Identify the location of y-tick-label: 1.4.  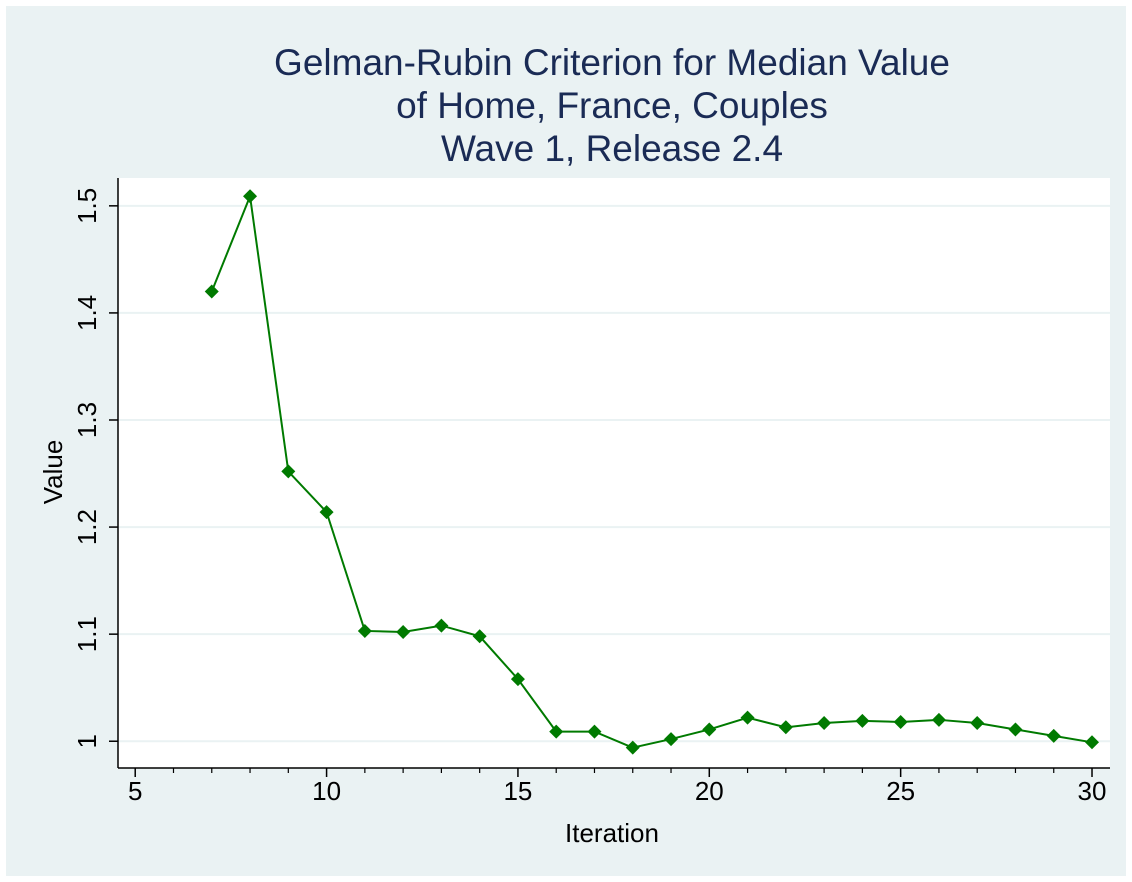
(87, 313).